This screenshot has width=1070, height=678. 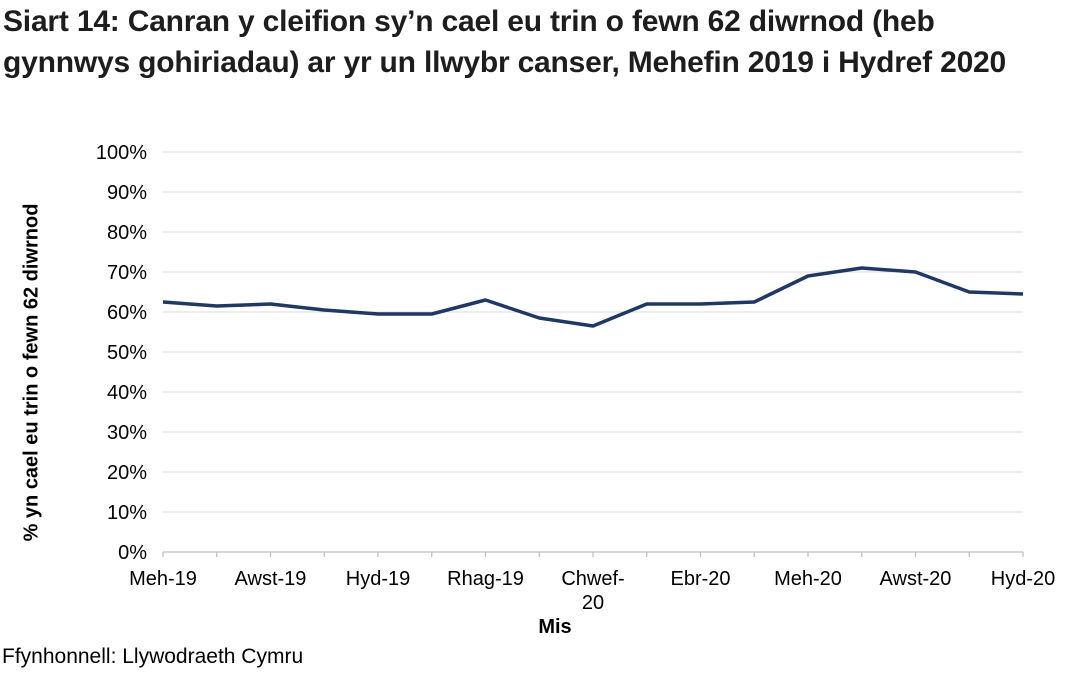 What do you see at coordinates (127, 313) in the screenshot?
I see `y-tick-label: 60%` at bounding box center [127, 313].